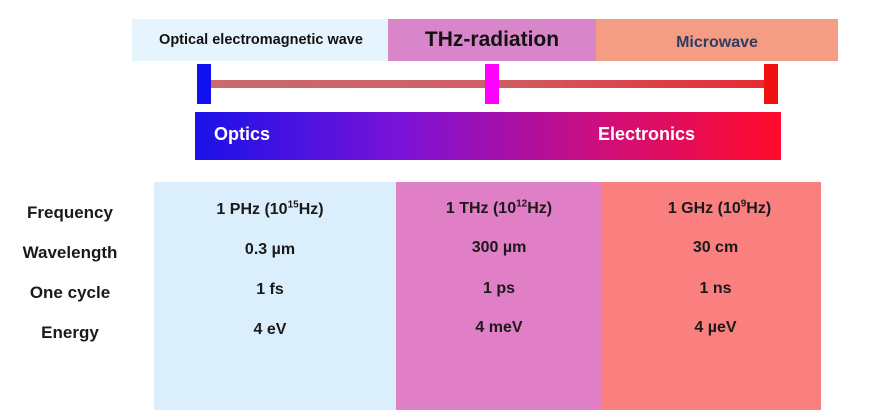  What do you see at coordinates (488, 136) in the screenshot?
I see `optics-electronics-gradient: Optics Electronics` at bounding box center [488, 136].